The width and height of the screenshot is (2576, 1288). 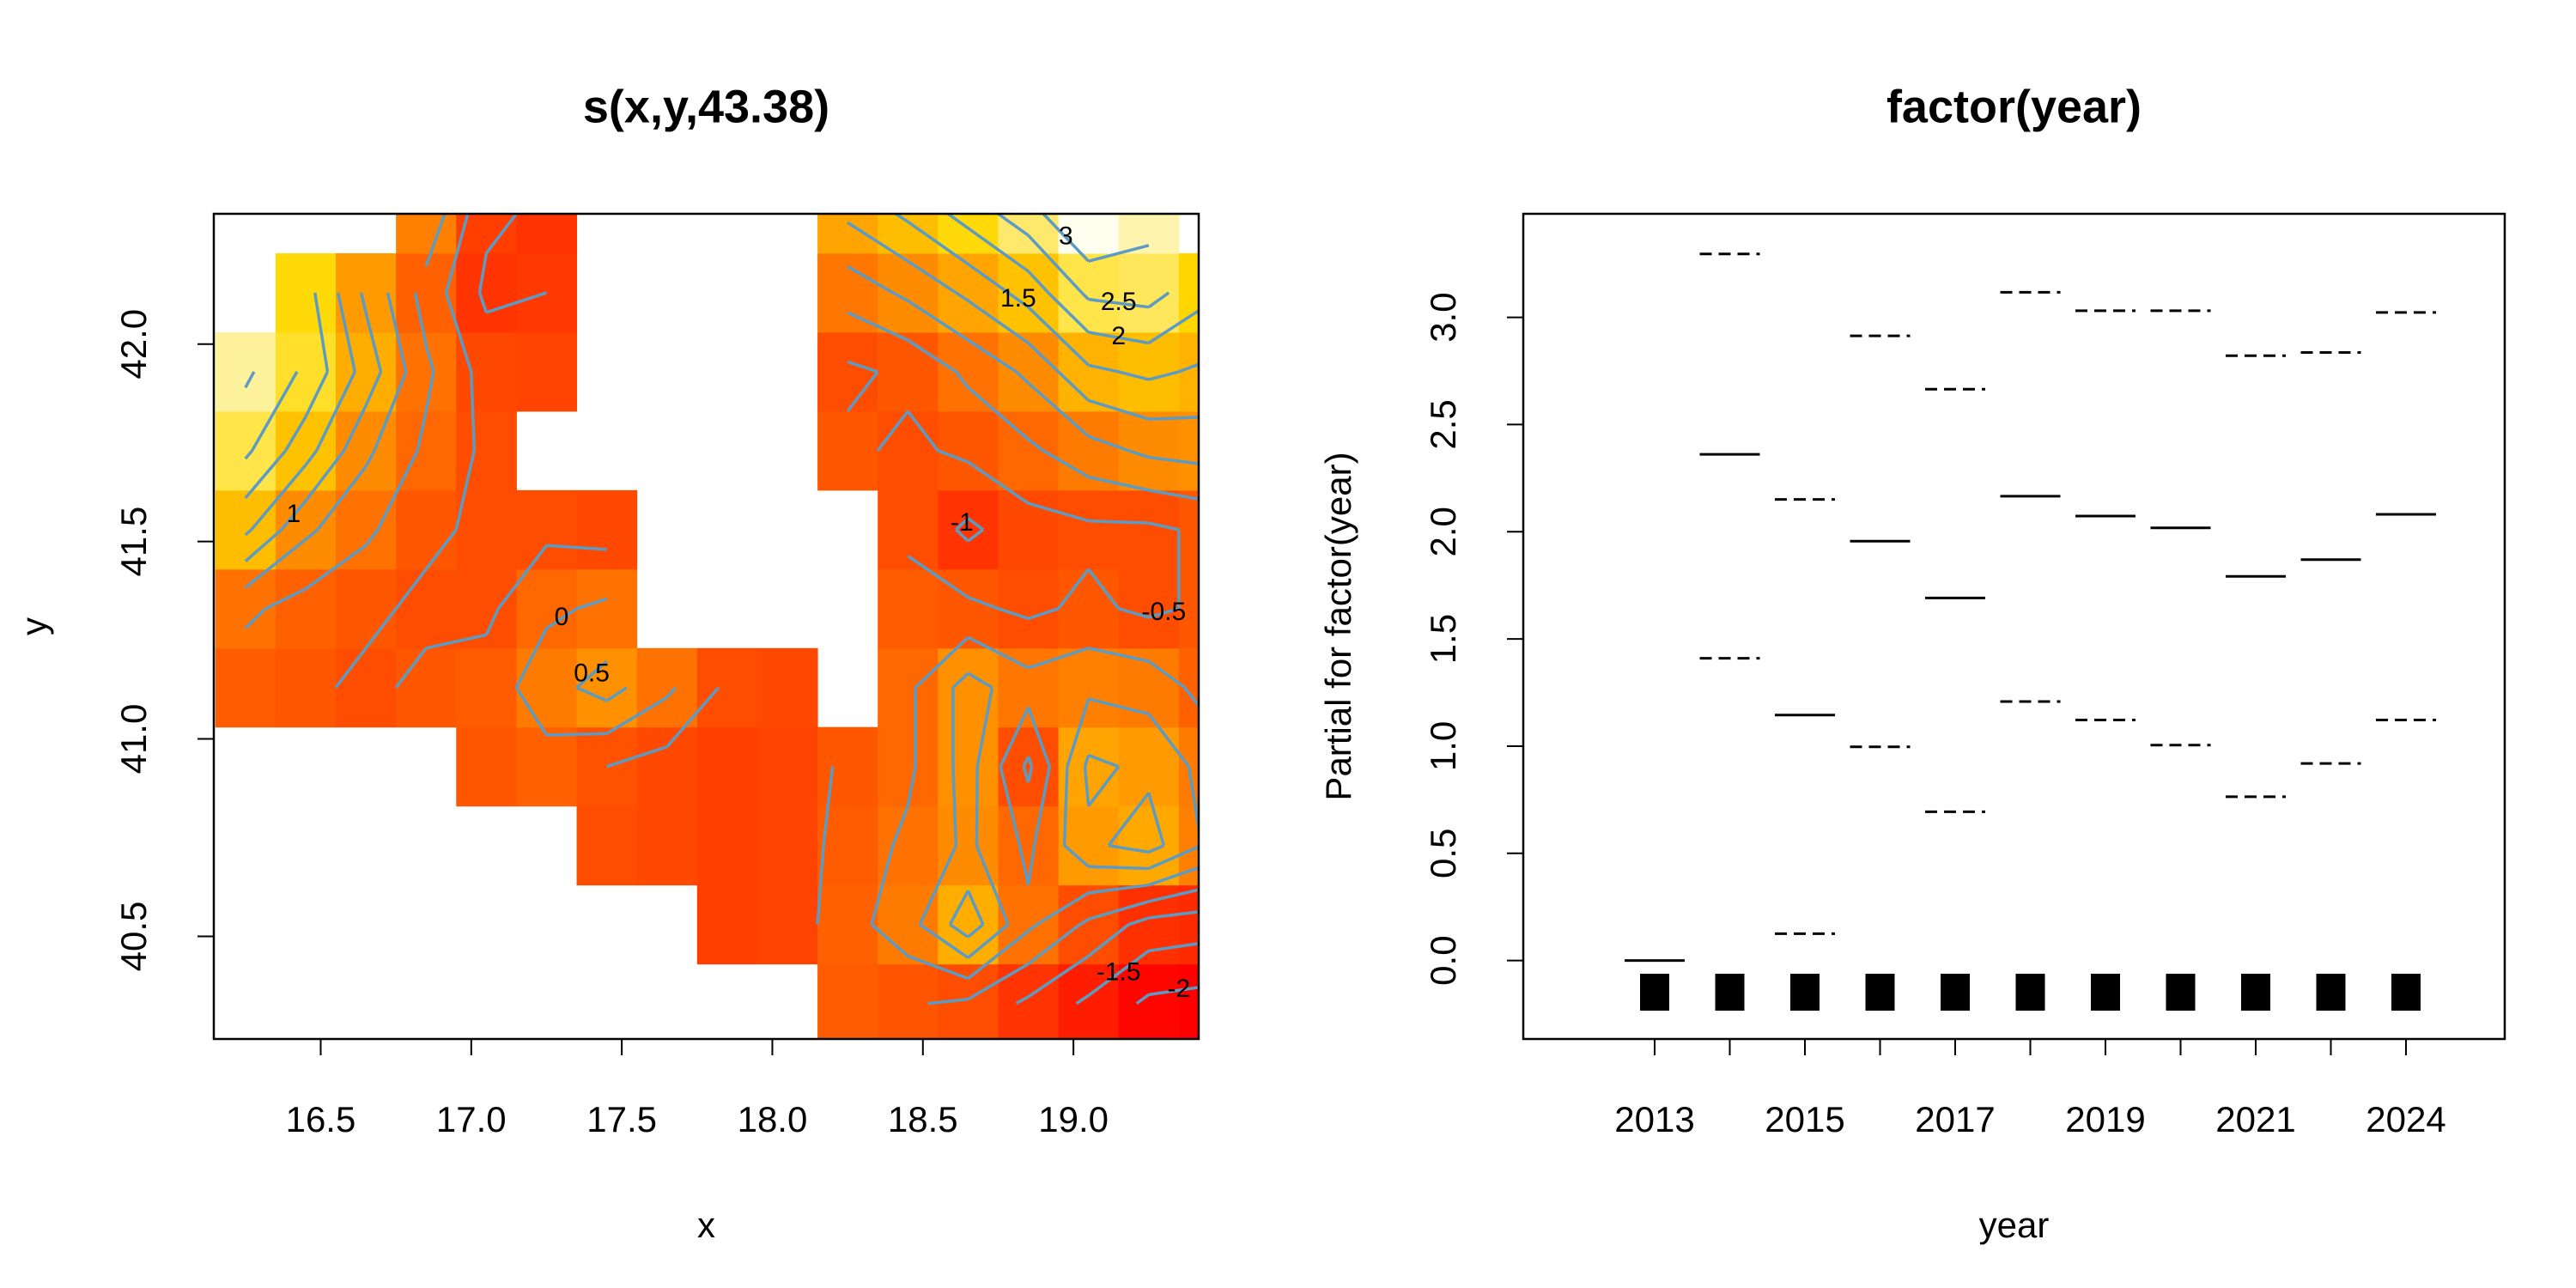 What do you see at coordinates (773, 1119) in the screenshot?
I see `x-tick-label: 18.0` at bounding box center [773, 1119].